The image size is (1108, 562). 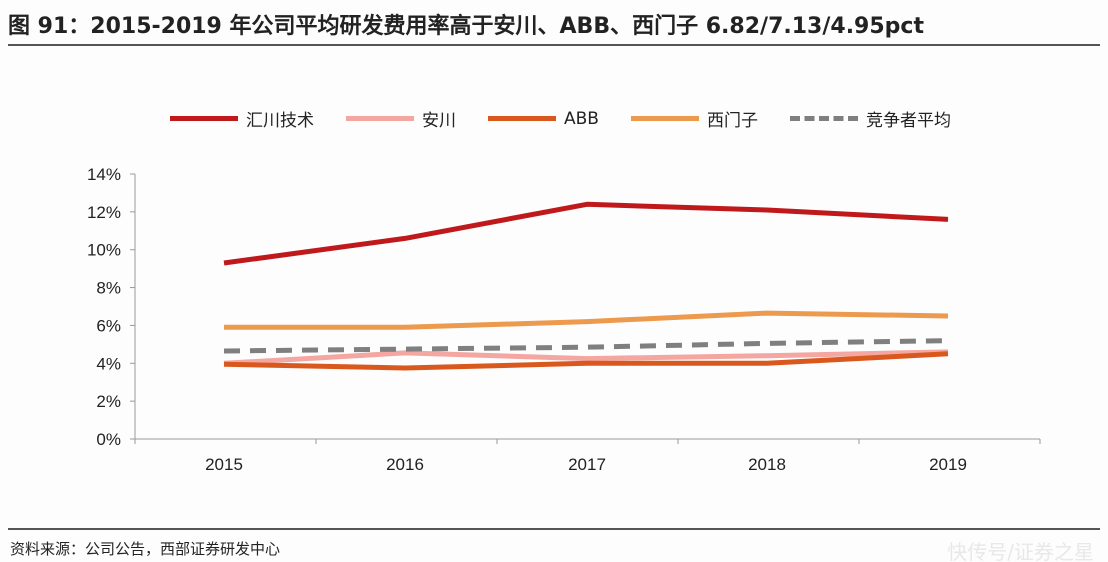 What do you see at coordinates (104, 250) in the screenshot?
I see `y-tick-label: 10%` at bounding box center [104, 250].